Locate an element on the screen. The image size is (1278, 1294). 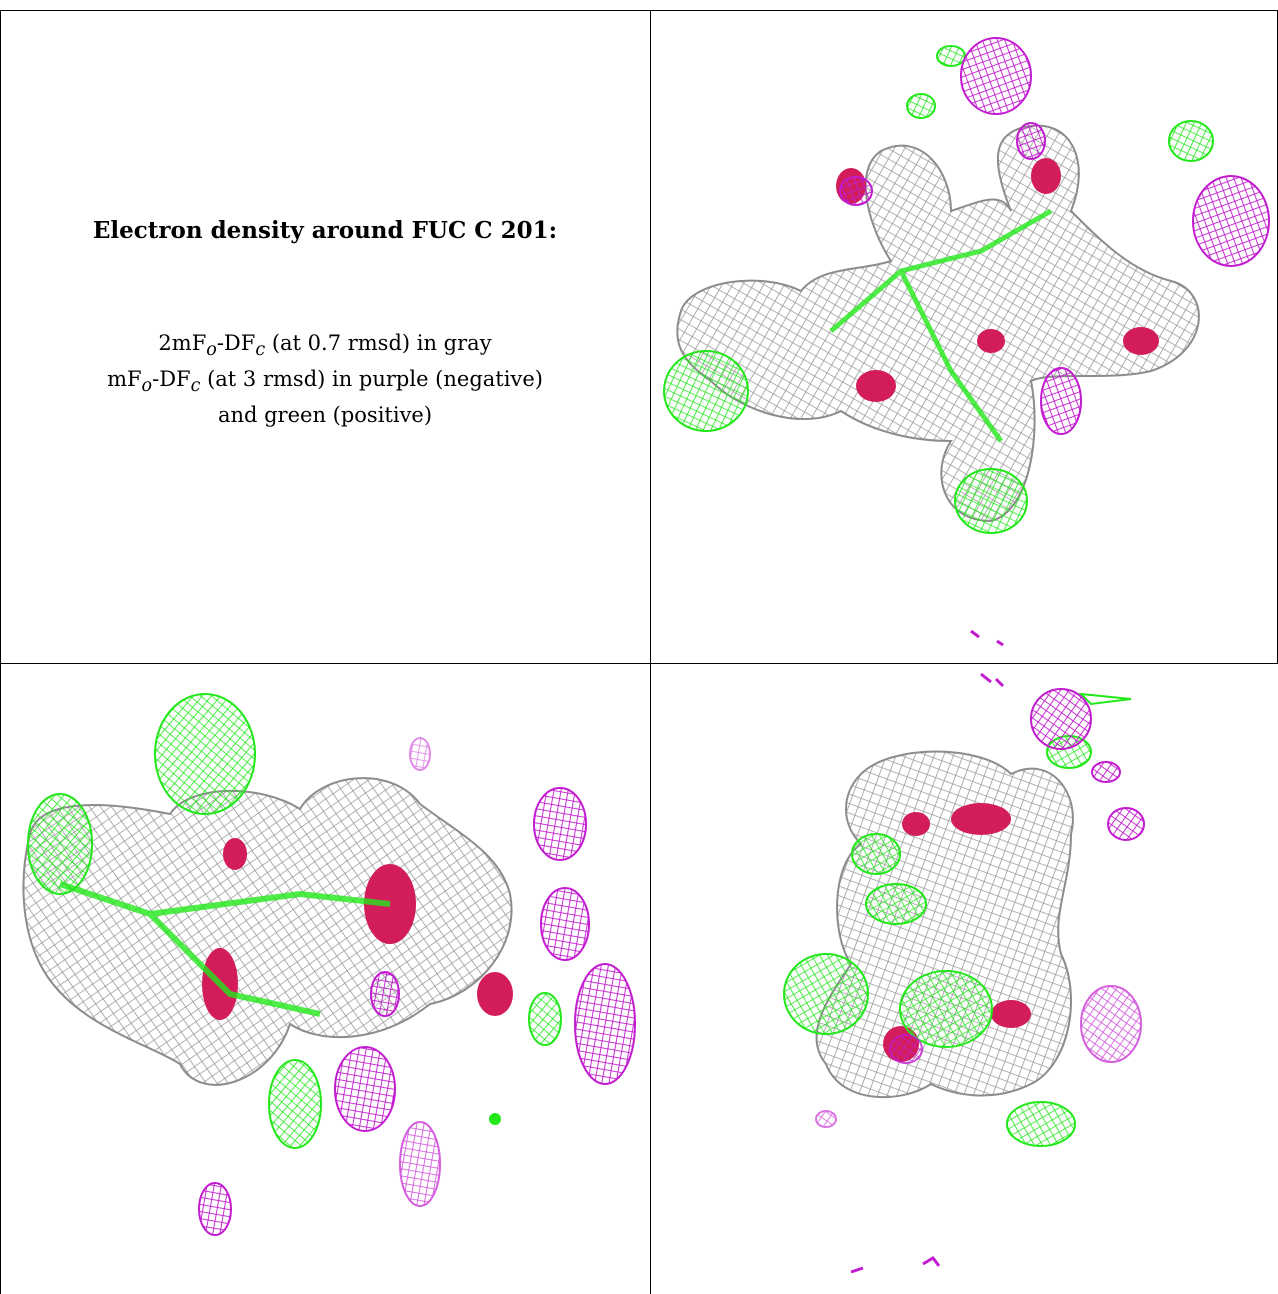
legend-line1-part-c: (at 0.7 rmsd) in gray is located at coordinates (378, 343).